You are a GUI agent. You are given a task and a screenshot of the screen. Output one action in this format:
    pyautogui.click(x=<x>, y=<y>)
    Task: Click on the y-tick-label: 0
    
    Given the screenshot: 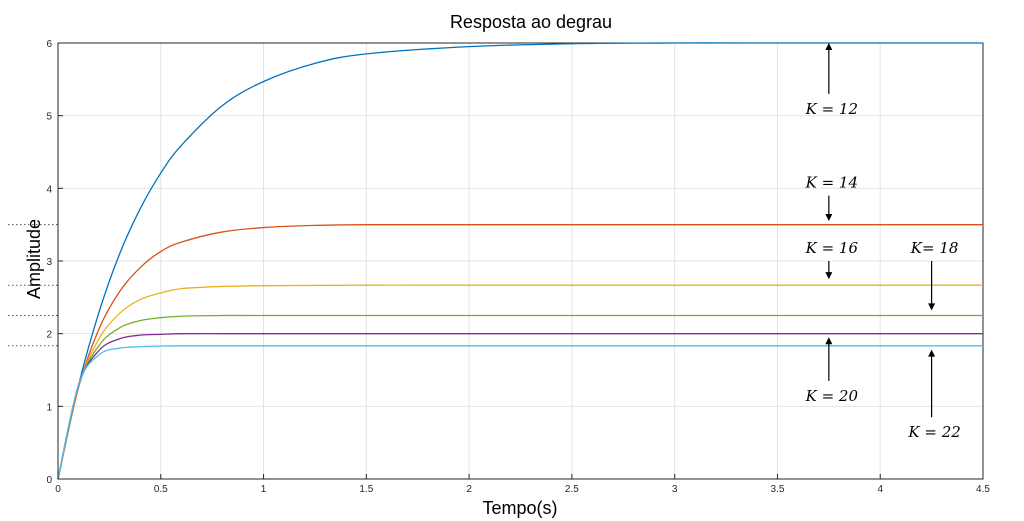 What is the action you would take?
    pyautogui.click(x=49, y=480)
    